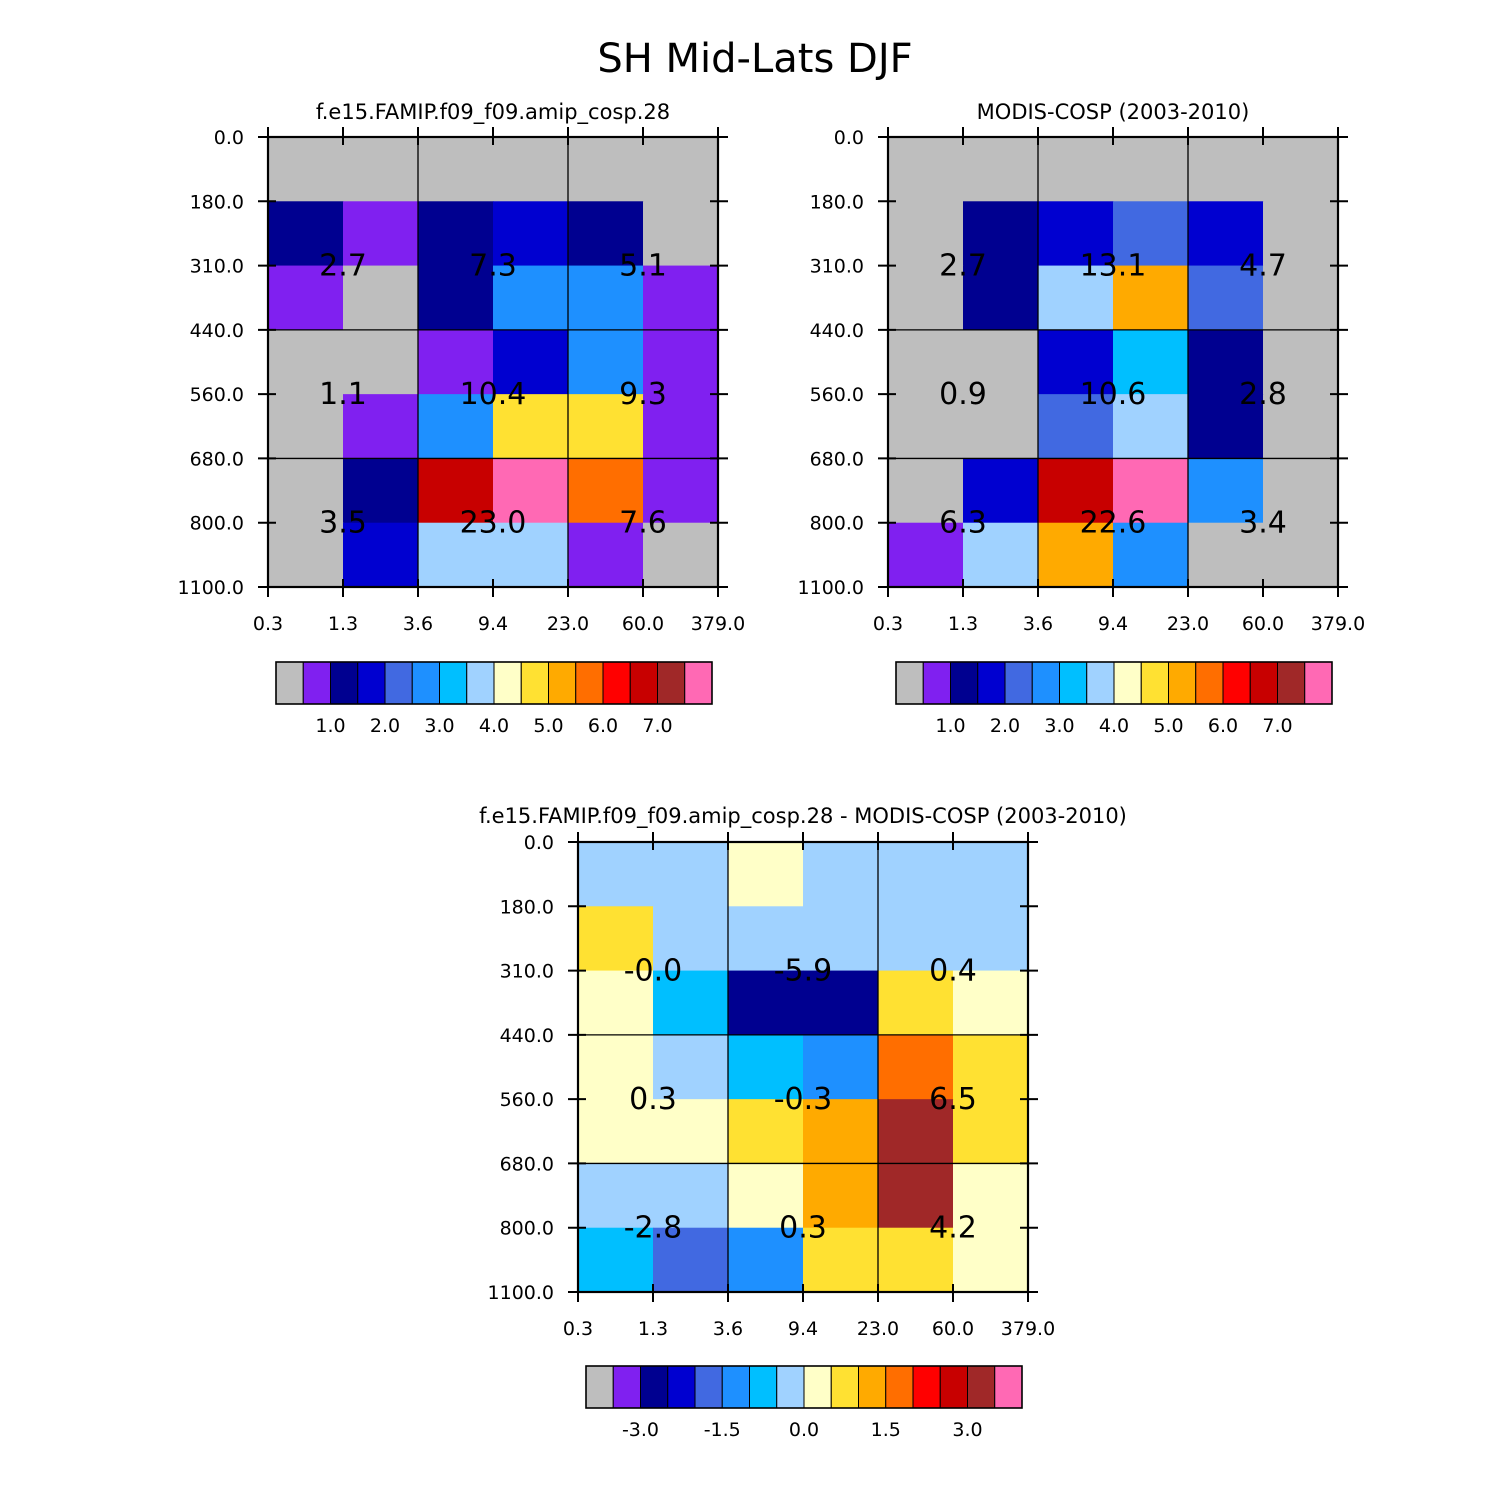 The width and height of the screenshot is (1510, 1510). I want to click on model-y-tick-label: 310.0, so click(217, 267).